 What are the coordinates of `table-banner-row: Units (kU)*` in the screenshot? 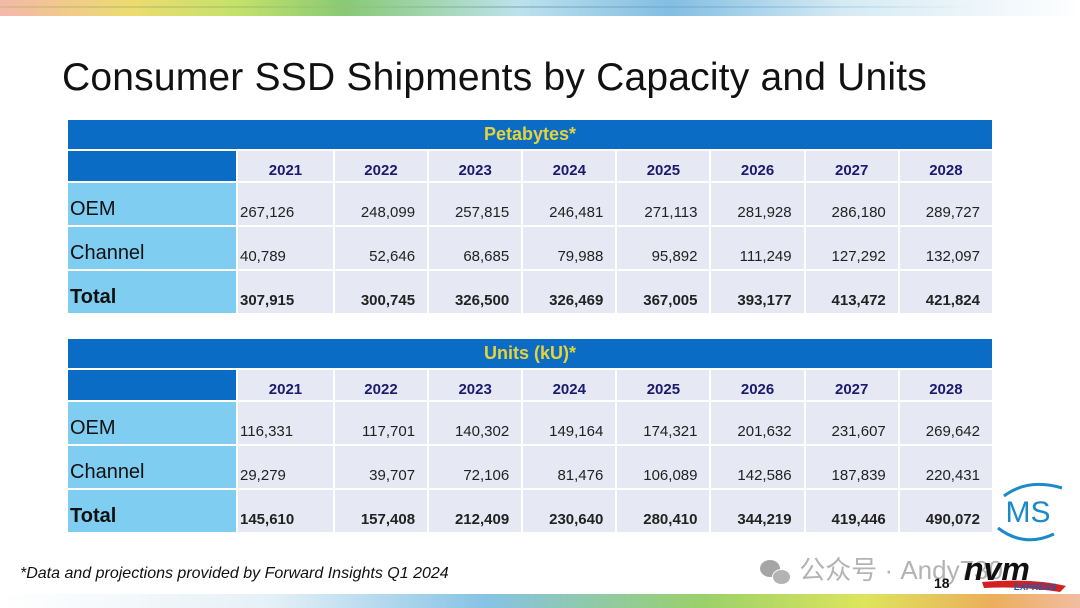 It's located at (530, 353).